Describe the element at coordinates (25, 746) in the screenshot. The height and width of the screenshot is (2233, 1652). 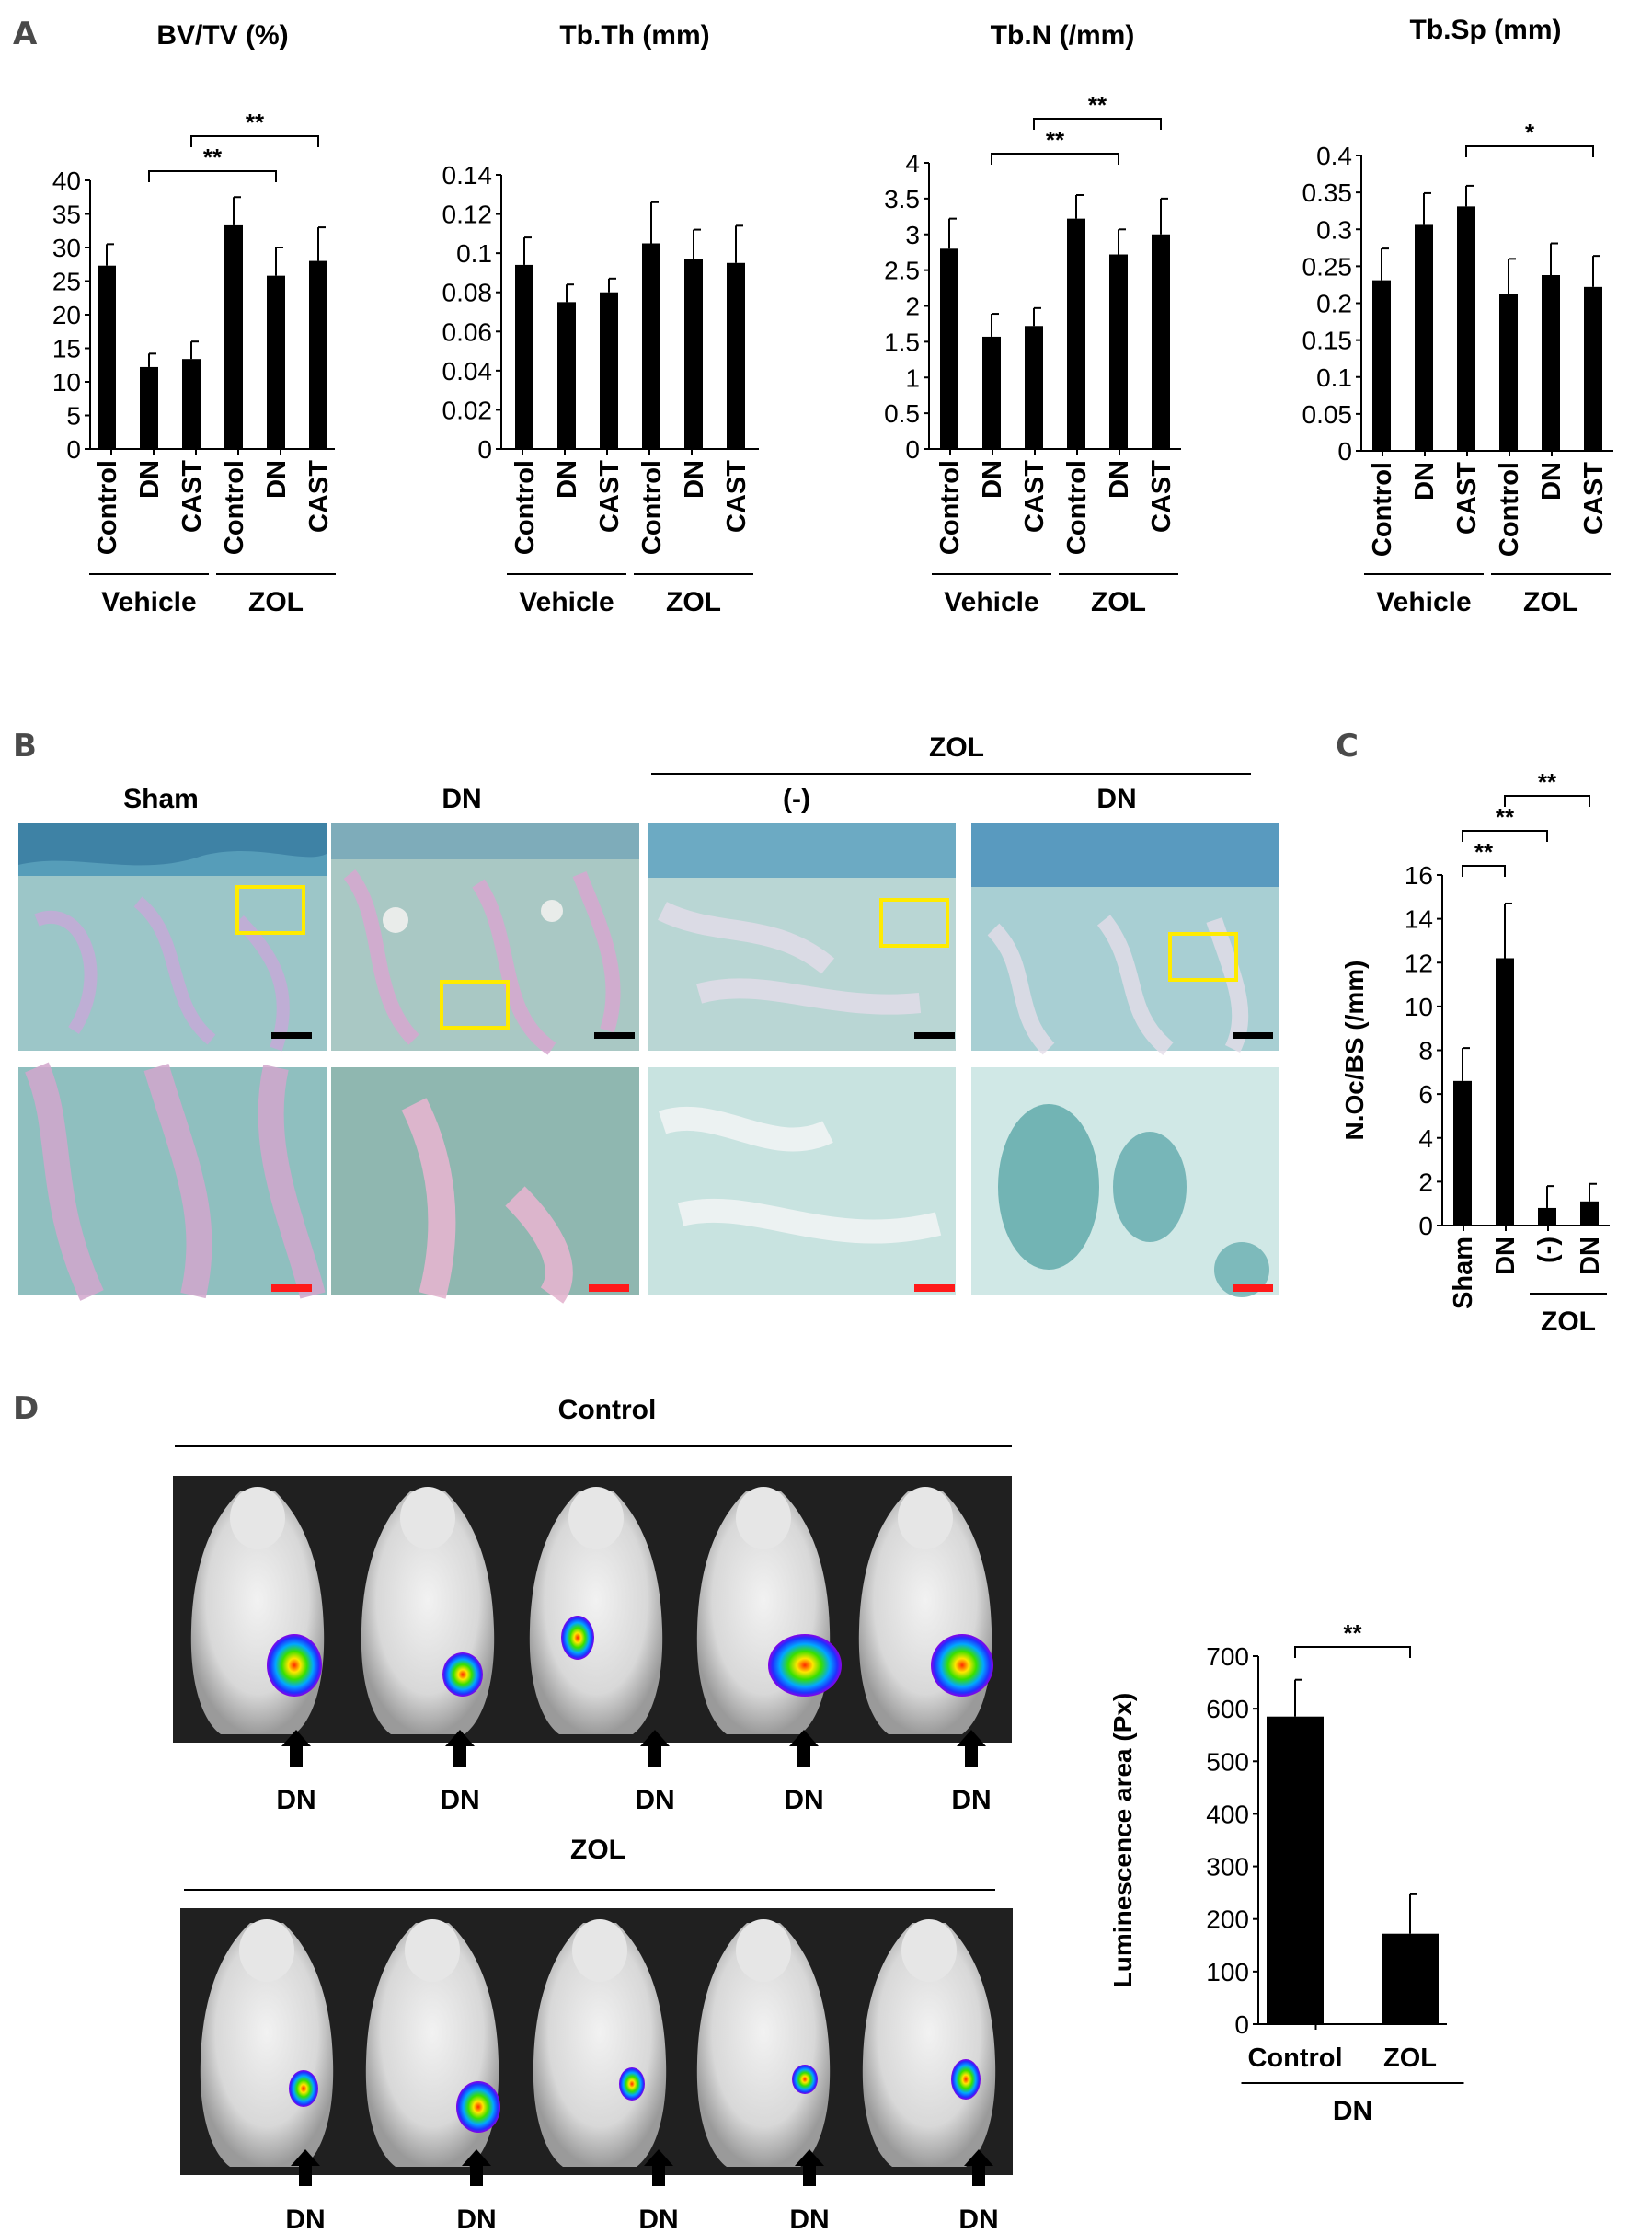
I see `panel-label-b: B` at that location.